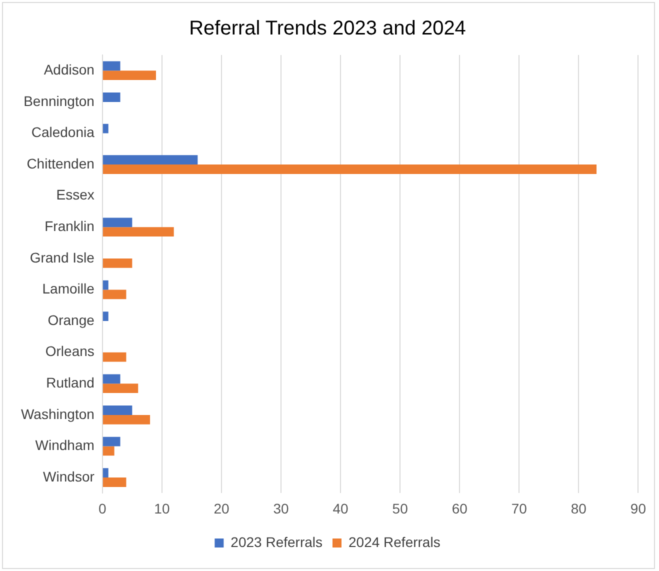  What do you see at coordinates (63, 132) in the screenshot?
I see `y-tick-label: Caledonia` at bounding box center [63, 132].